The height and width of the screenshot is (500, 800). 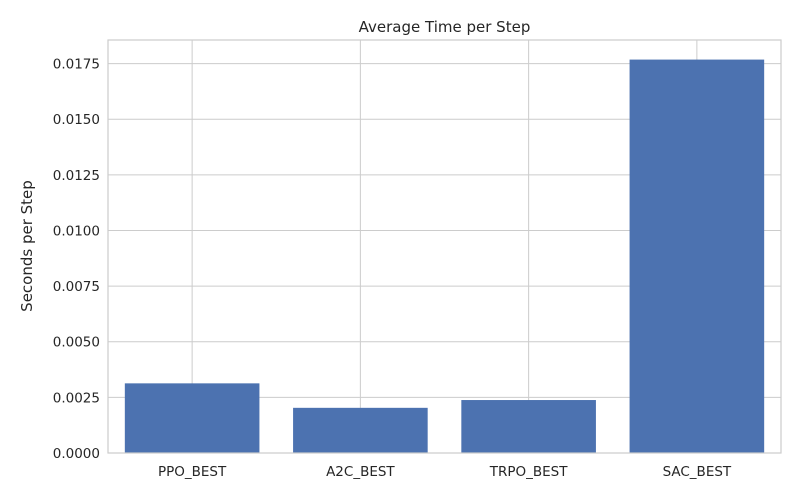 What do you see at coordinates (27, 246) in the screenshot?
I see `y-axis-title: Seconds per Step` at bounding box center [27, 246].